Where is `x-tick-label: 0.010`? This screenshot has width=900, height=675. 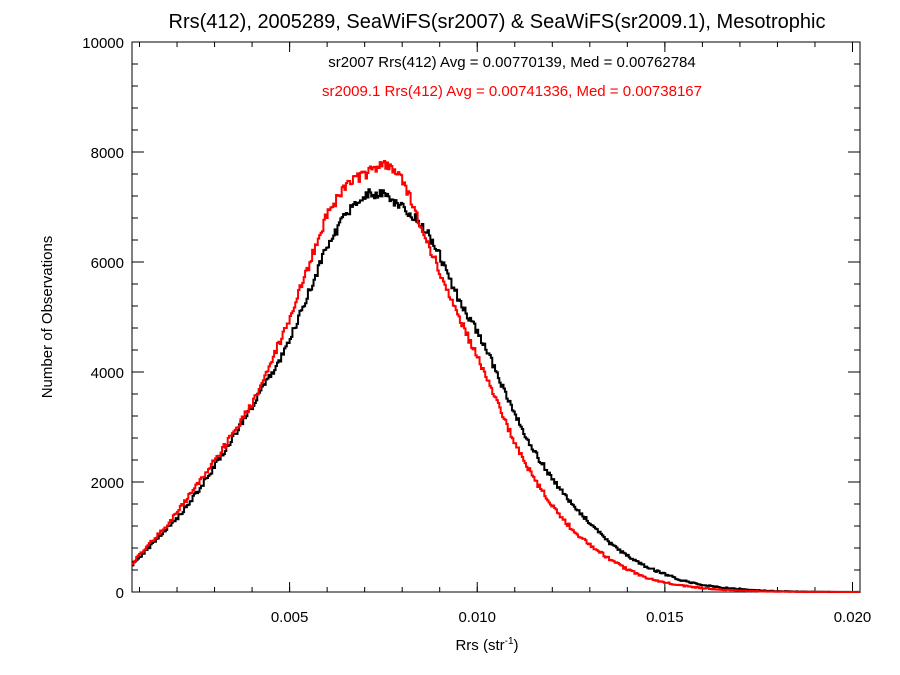 x-tick-label: 0.010 is located at coordinates (477, 617).